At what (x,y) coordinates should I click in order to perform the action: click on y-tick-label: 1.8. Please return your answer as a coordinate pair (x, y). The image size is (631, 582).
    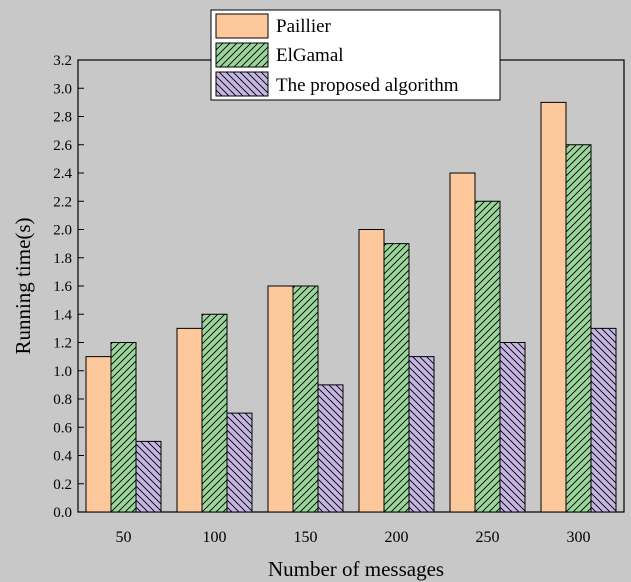
    Looking at the image, I should click on (62, 259).